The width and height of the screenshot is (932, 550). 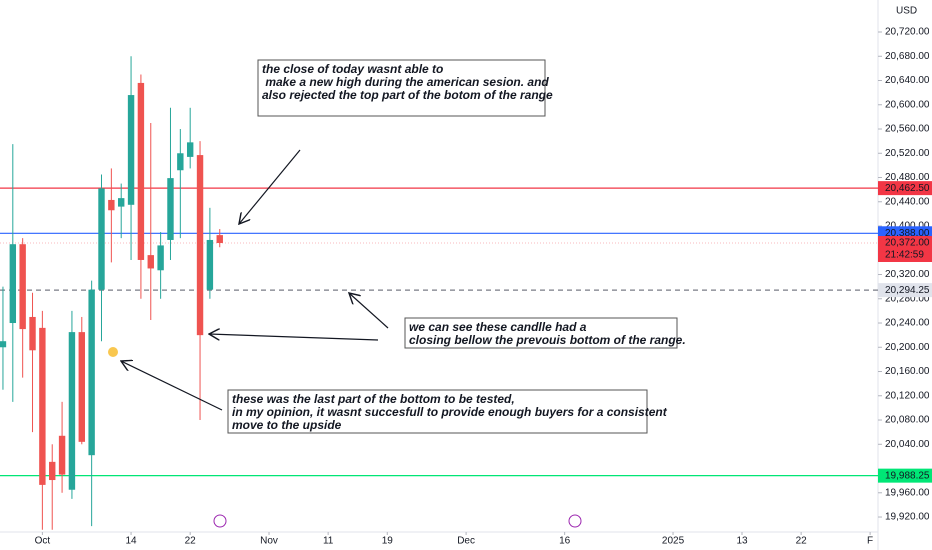 What do you see at coordinates (269, 541) in the screenshot?
I see `x-tick-label: Nov` at bounding box center [269, 541].